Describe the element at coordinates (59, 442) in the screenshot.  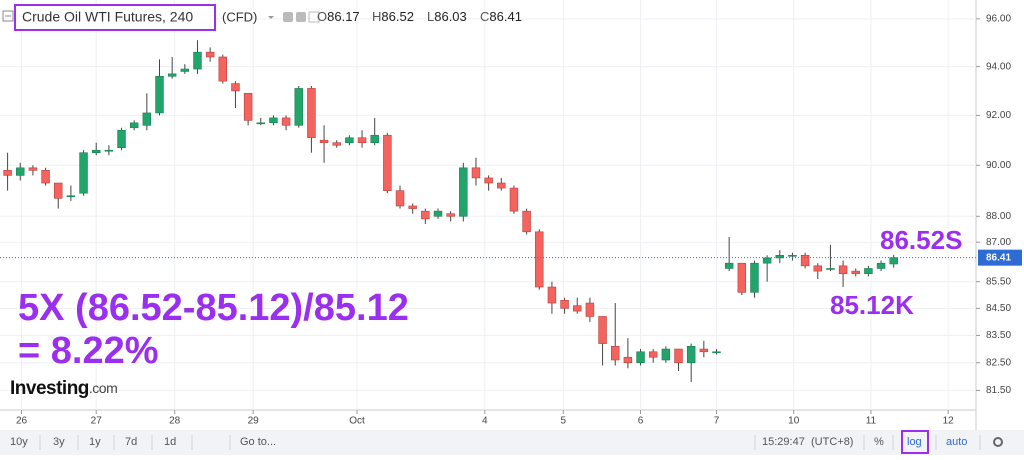
I see `range-button: 3y` at that location.